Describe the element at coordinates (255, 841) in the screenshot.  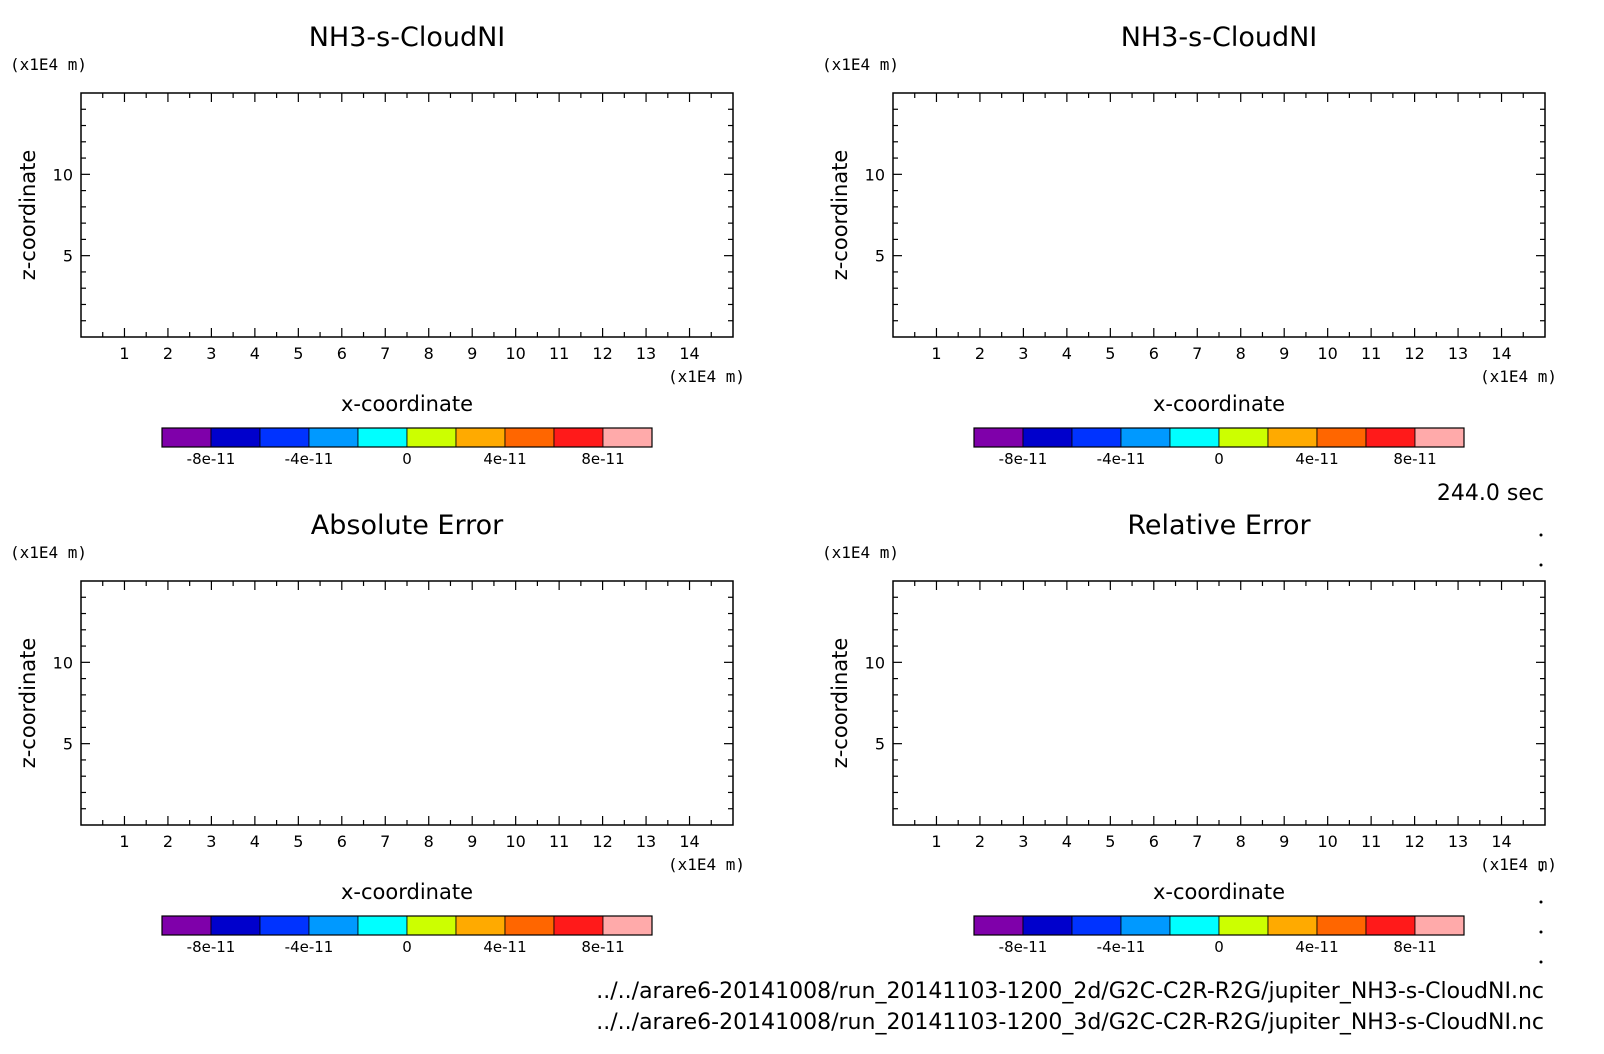
I see `x-tick-label: 4` at that location.